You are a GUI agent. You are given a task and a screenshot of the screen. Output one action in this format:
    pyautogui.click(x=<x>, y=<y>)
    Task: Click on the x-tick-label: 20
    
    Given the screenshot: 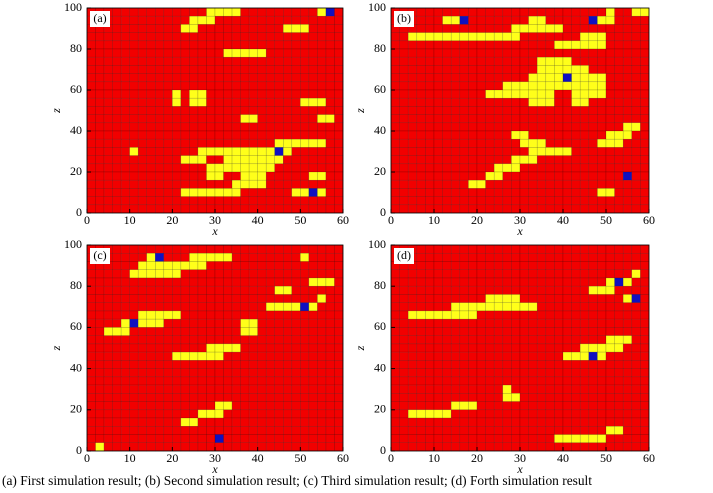 What is the action you would take?
    pyautogui.click(x=172, y=220)
    